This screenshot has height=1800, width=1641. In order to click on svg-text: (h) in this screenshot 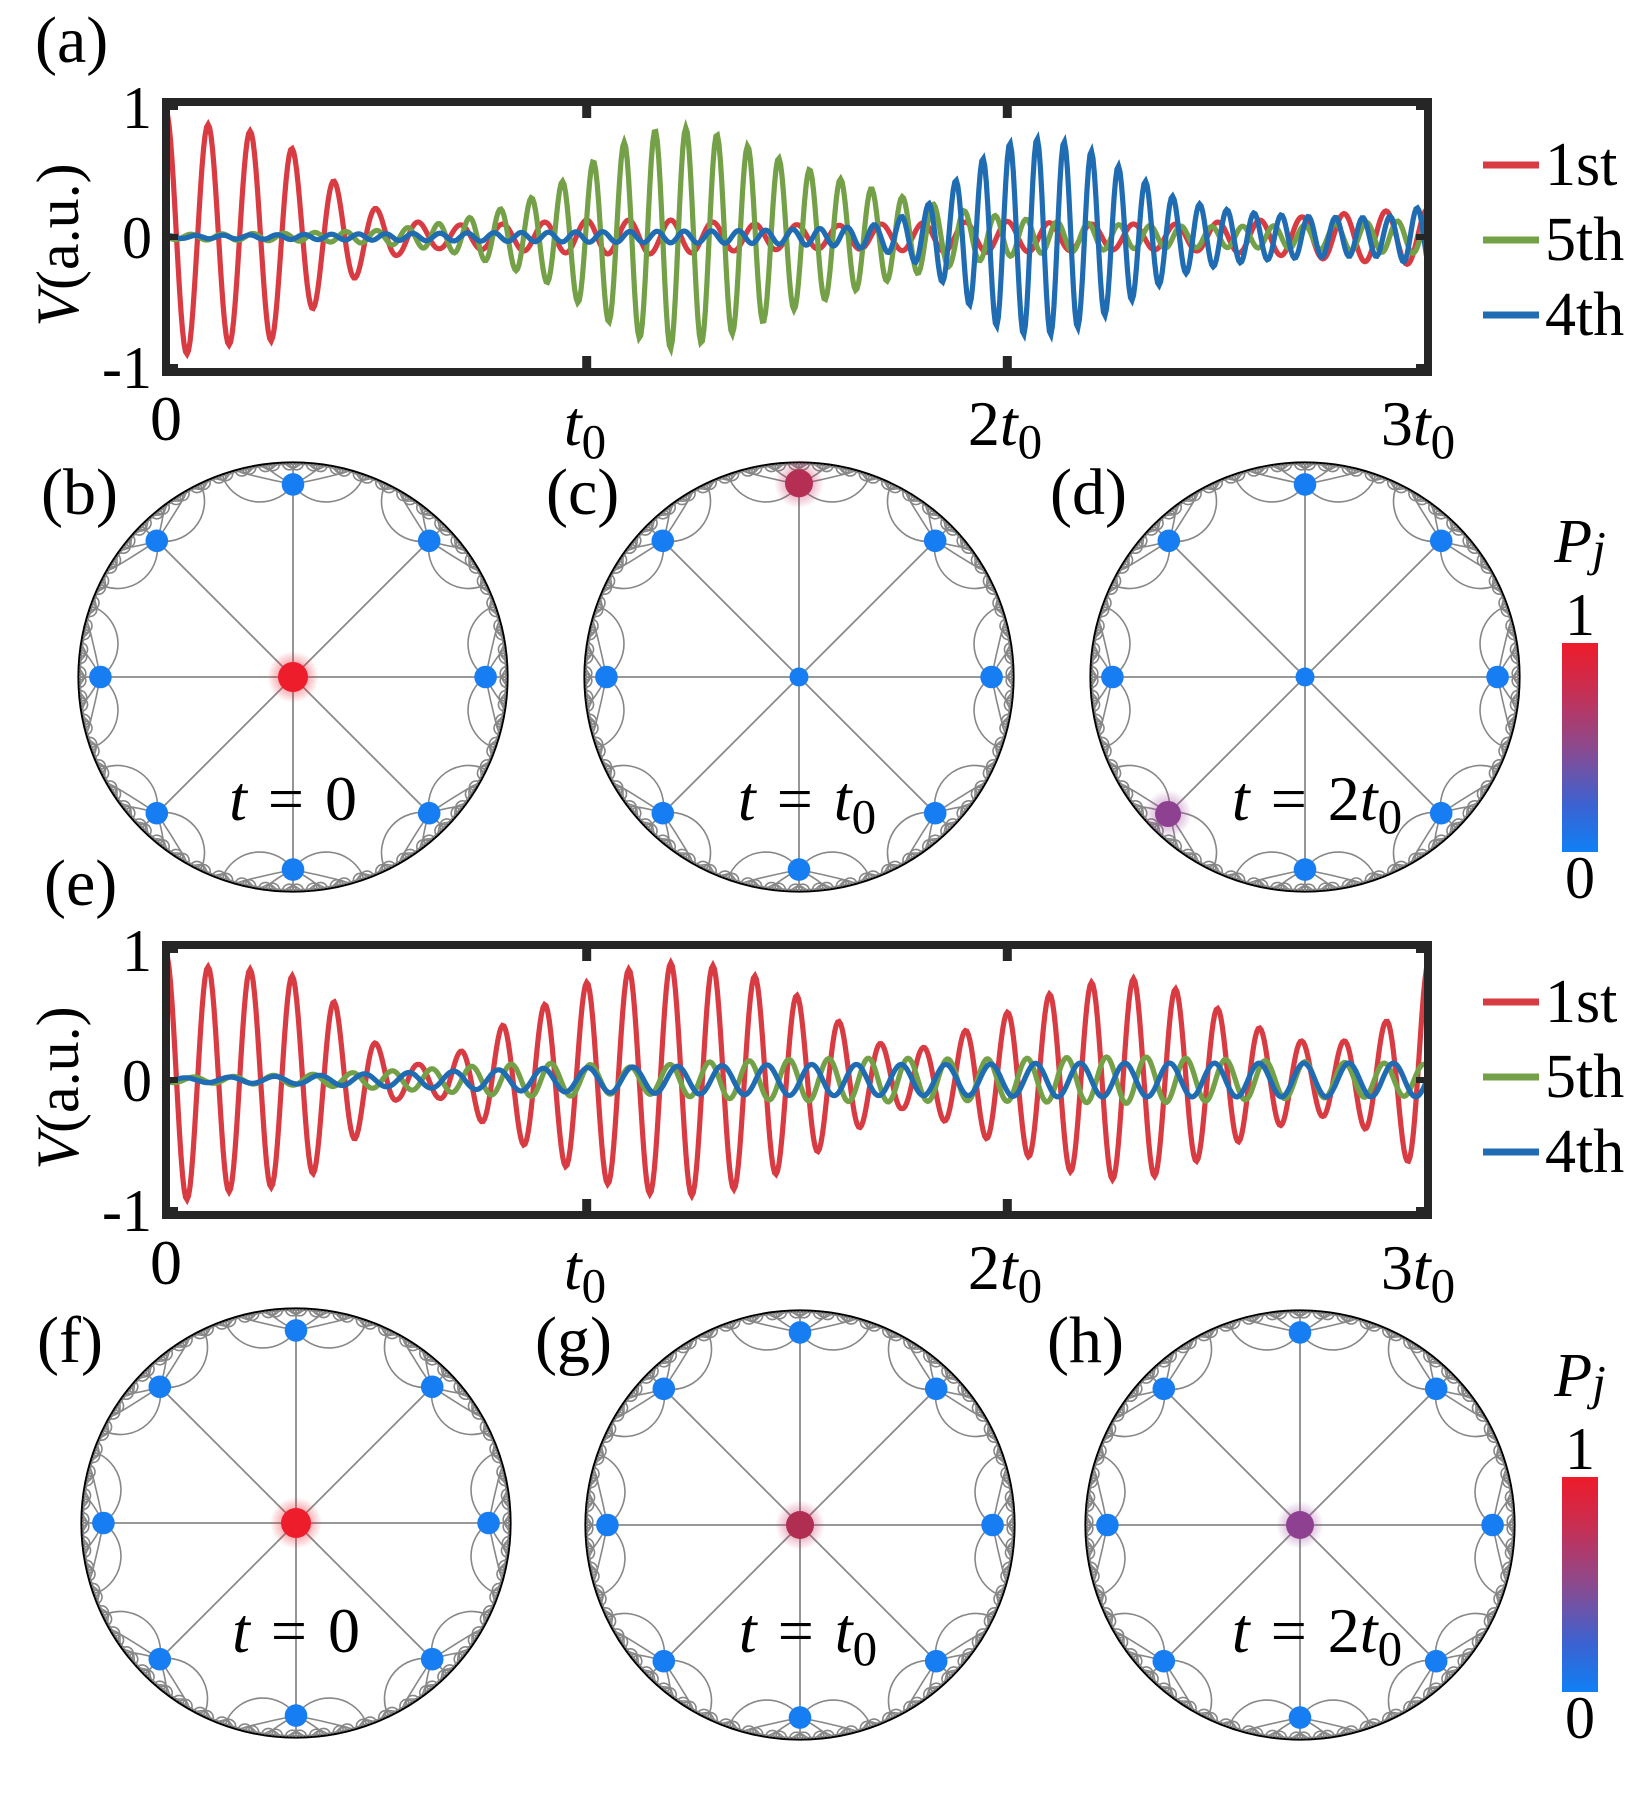, I will do `click(1085, 1340)`.